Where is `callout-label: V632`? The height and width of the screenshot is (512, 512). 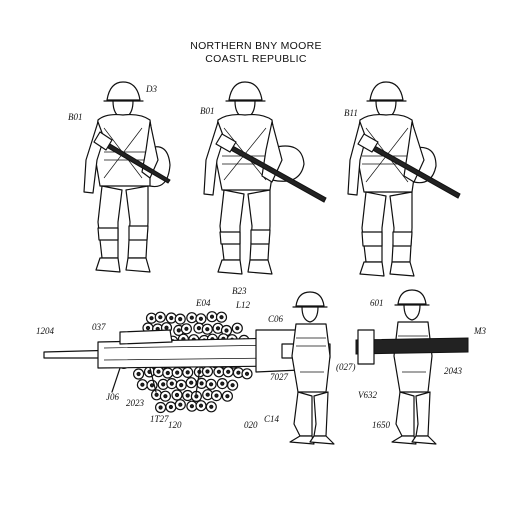
callout-label: V632 is located at coordinates (367, 395).